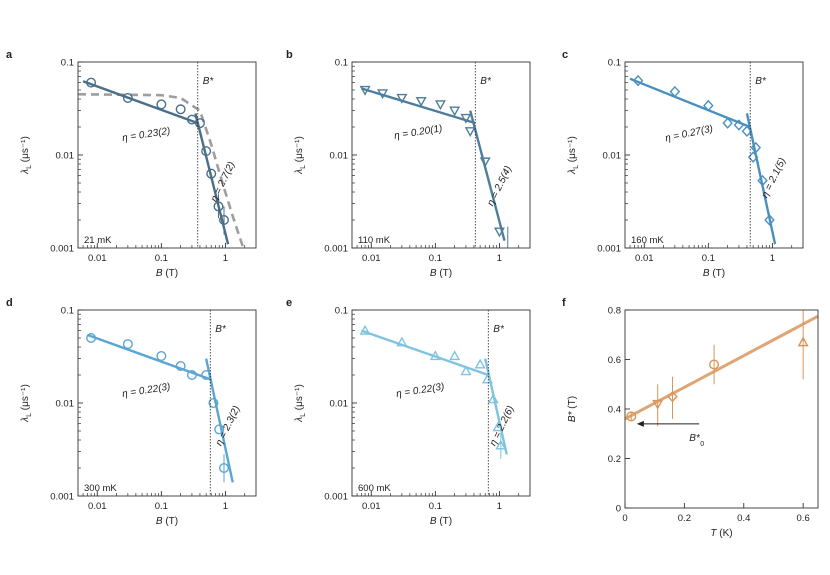  I want to click on bstar-label: B*, so click(221, 329).